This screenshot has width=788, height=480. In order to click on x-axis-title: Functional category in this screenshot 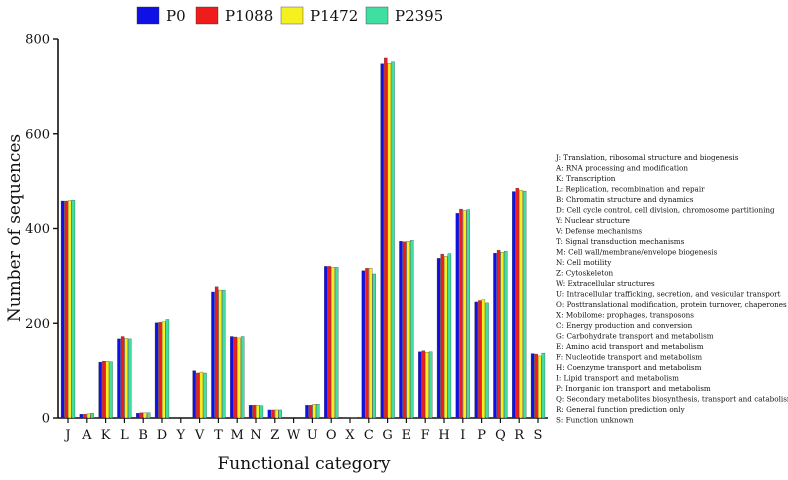, I will do `click(303, 464)`.